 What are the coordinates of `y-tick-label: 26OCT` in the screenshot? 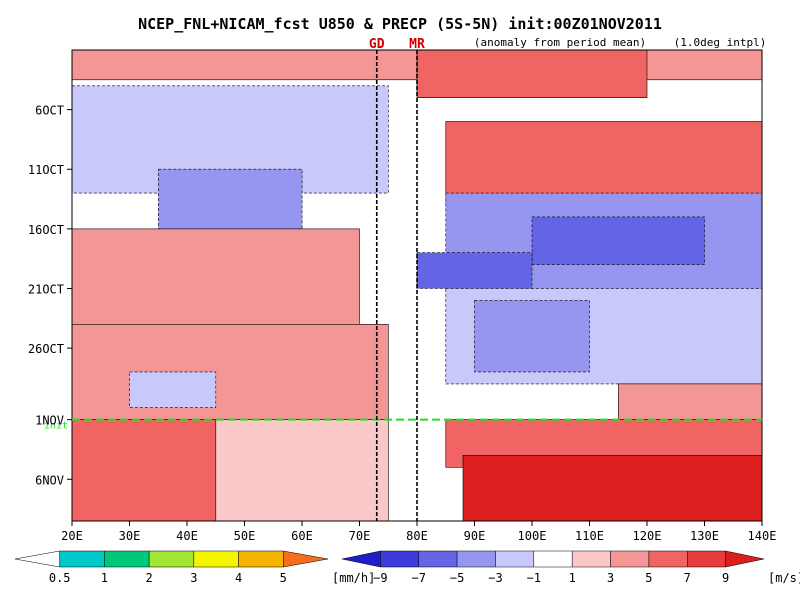 It's located at (46, 349).